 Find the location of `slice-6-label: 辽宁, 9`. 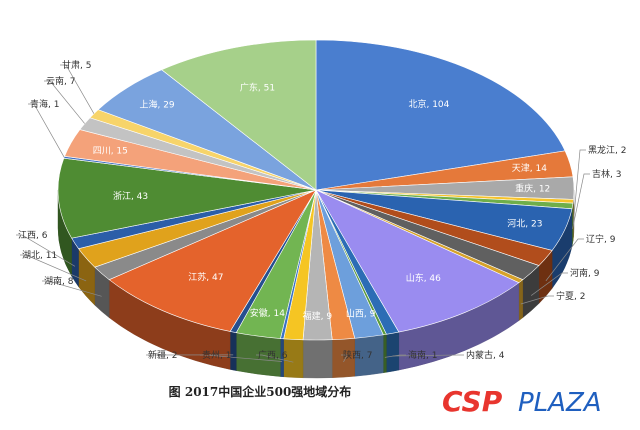

slice-6-label: 辽宁, 9 is located at coordinates (601, 239).